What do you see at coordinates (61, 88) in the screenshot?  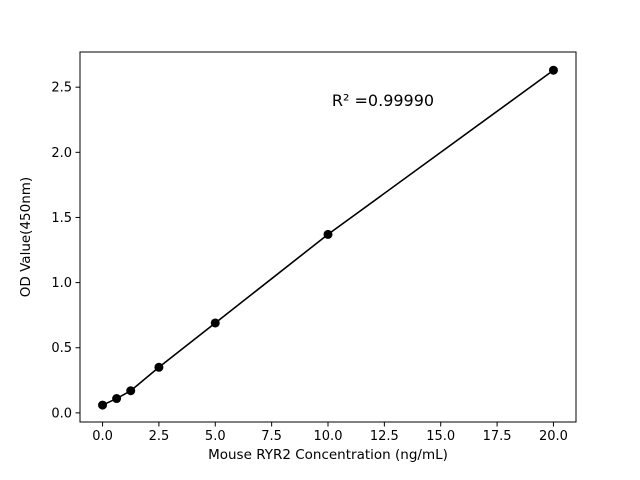 I see `y-tick-label: 2.5` at bounding box center [61, 88].